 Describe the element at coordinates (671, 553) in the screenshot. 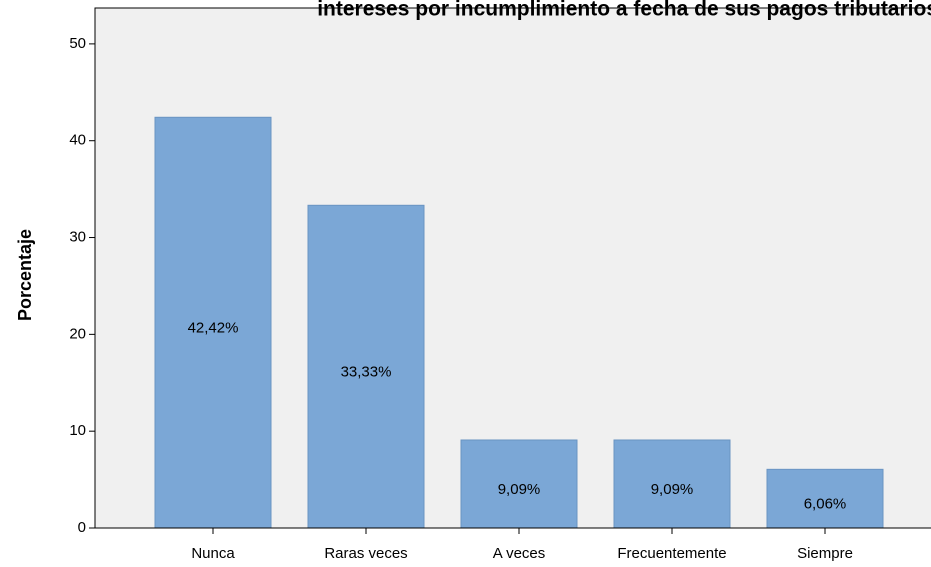

I see `x-tick-label: Frecuentemente` at that location.